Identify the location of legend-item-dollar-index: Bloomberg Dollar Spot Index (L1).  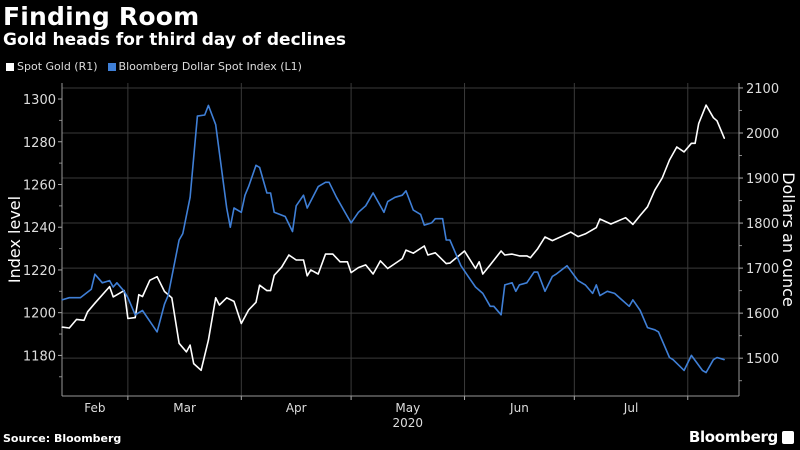
(204, 66).